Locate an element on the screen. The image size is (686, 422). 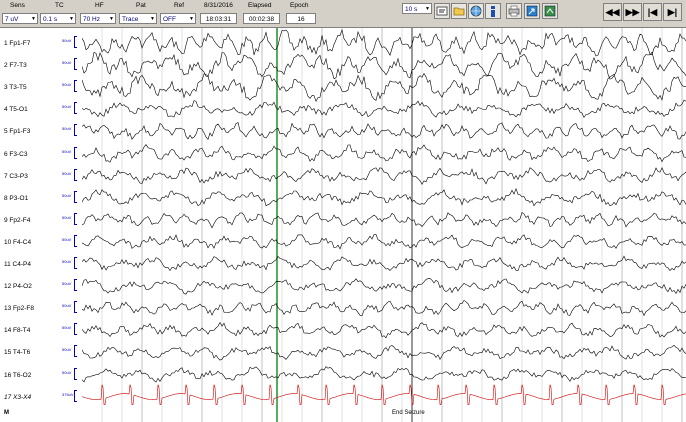
fast-forward-button: ▶▶ is located at coordinates (632, 12).